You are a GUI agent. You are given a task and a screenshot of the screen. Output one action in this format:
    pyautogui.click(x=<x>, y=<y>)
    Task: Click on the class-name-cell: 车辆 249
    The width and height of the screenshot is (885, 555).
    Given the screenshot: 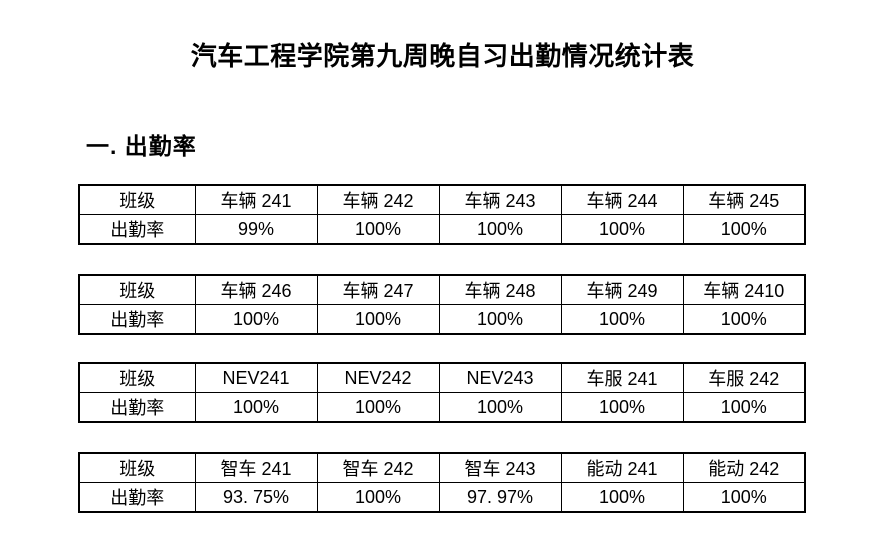 What is the action you would take?
    pyautogui.click(x=622, y=289)
    